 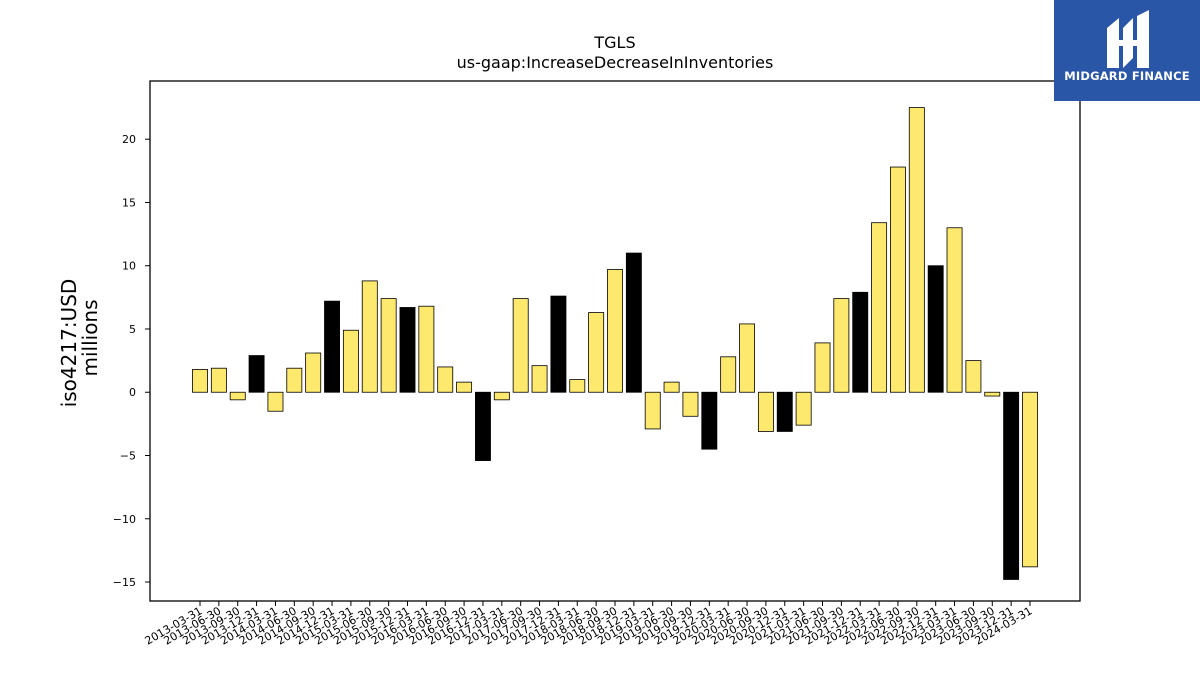 What do you see at coordinates (1128, 39) in the screenshot?
I see `logo-mark-icon` at bounding box center [1128, 39].